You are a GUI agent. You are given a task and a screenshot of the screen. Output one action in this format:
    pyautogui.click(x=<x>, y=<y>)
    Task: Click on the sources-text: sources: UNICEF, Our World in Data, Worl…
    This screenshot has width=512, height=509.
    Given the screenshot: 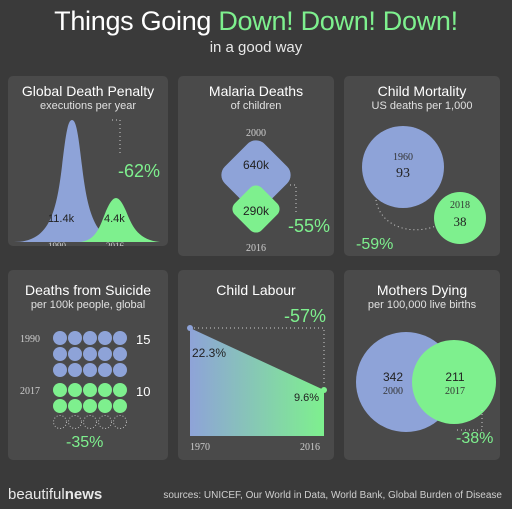 What is the action you would take?
    pyautogui.click(x=332, y=495)
    